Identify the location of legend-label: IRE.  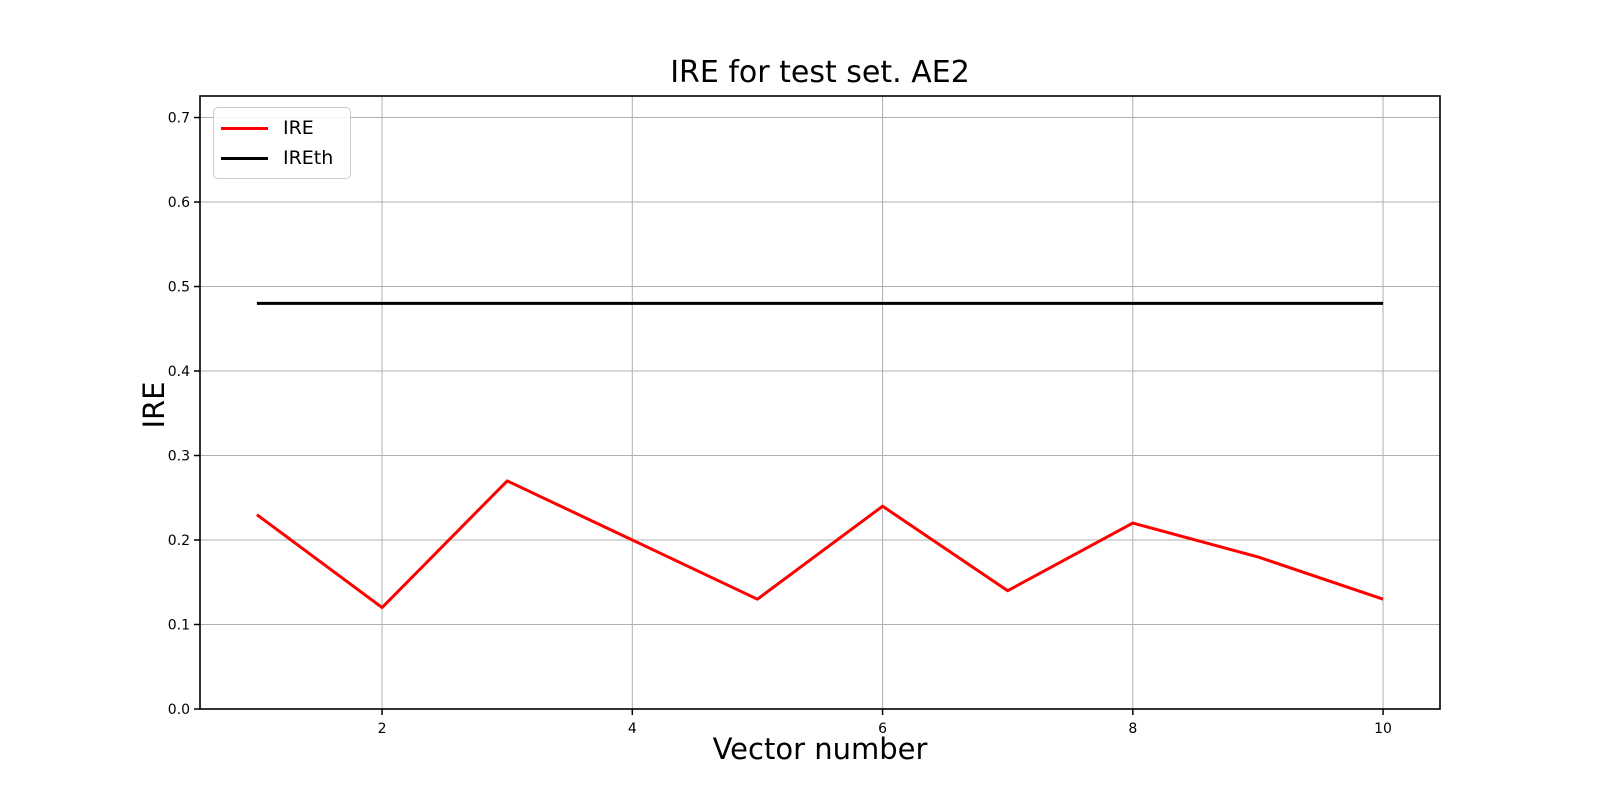
(298, 128).